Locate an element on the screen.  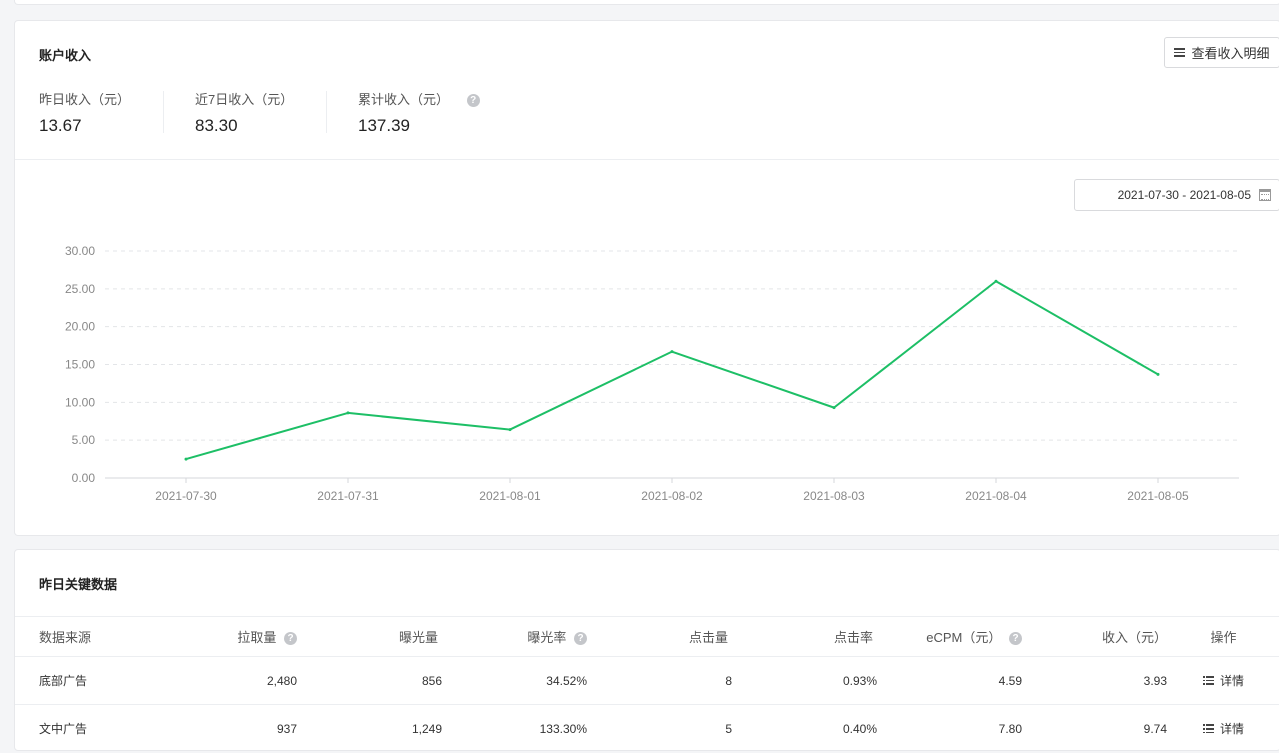
cell-pulls: 2,480 is located at coordinates (241, 680).